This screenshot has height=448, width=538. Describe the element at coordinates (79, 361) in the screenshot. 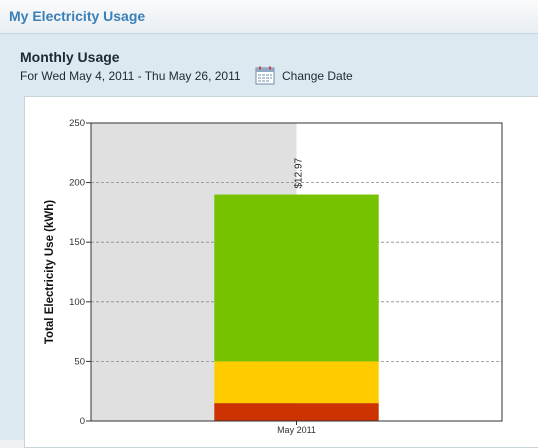

I see `y-tick-label: 50` at that location.